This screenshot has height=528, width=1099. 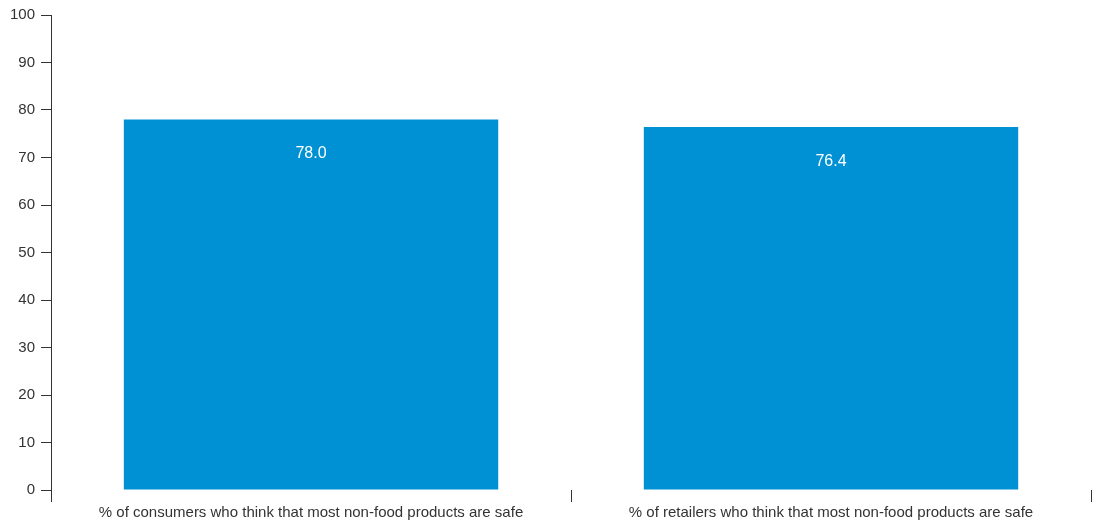 I want to click on data-label: 78.0, so click(x=311, y=152).